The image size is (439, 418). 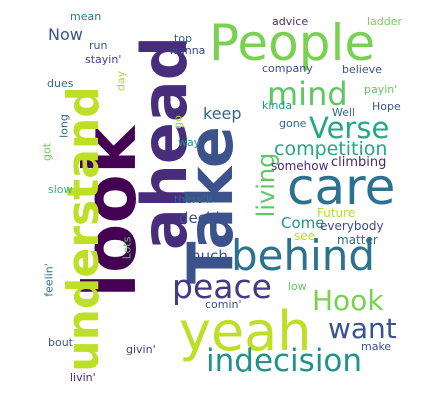 I want to click on word-gone: gone, so click(x=293, y=123).